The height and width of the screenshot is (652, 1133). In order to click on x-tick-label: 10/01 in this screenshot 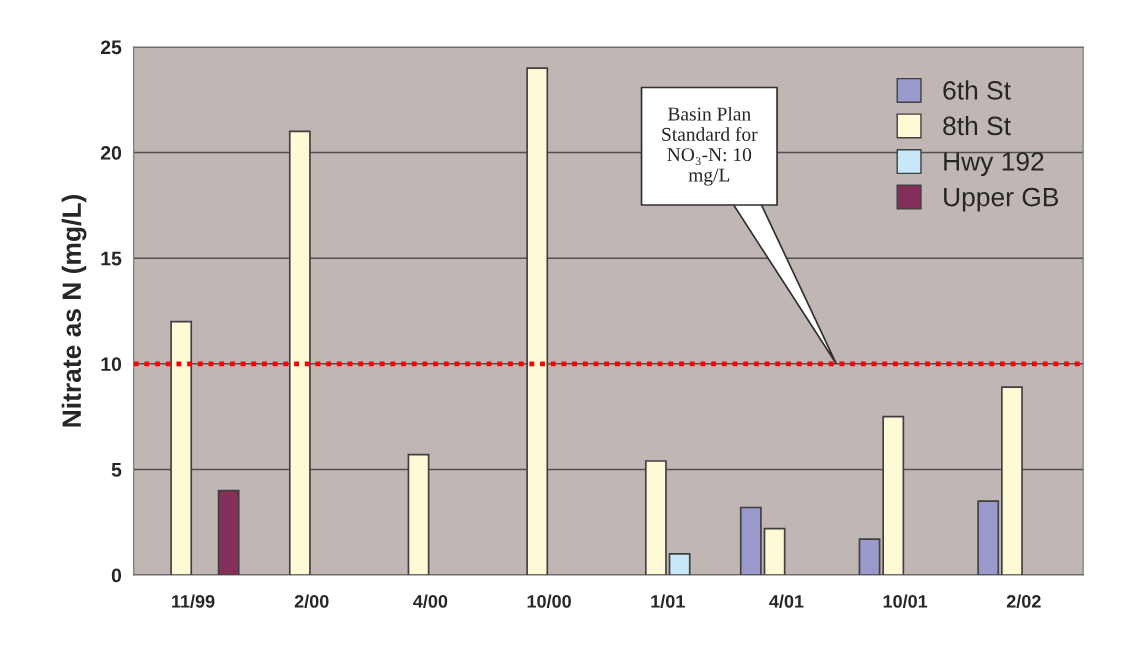, I will do `click(905, 601)`.